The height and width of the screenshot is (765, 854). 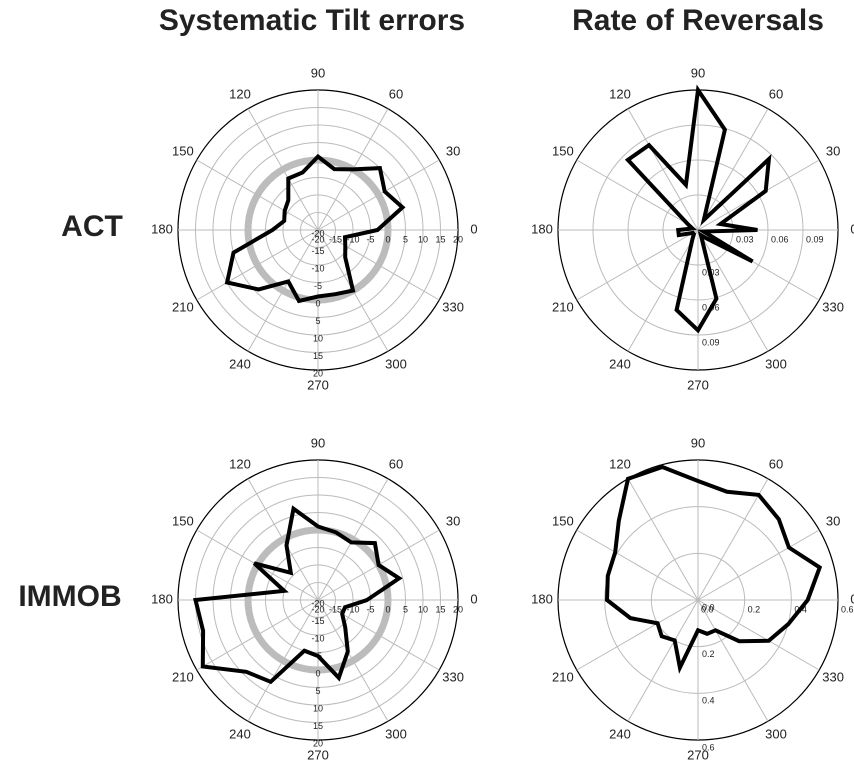 What do you see at coordinates (745, 239) in the screenshot?
I see `r-tick-label: 0.03` at bounding box center [745, 239].